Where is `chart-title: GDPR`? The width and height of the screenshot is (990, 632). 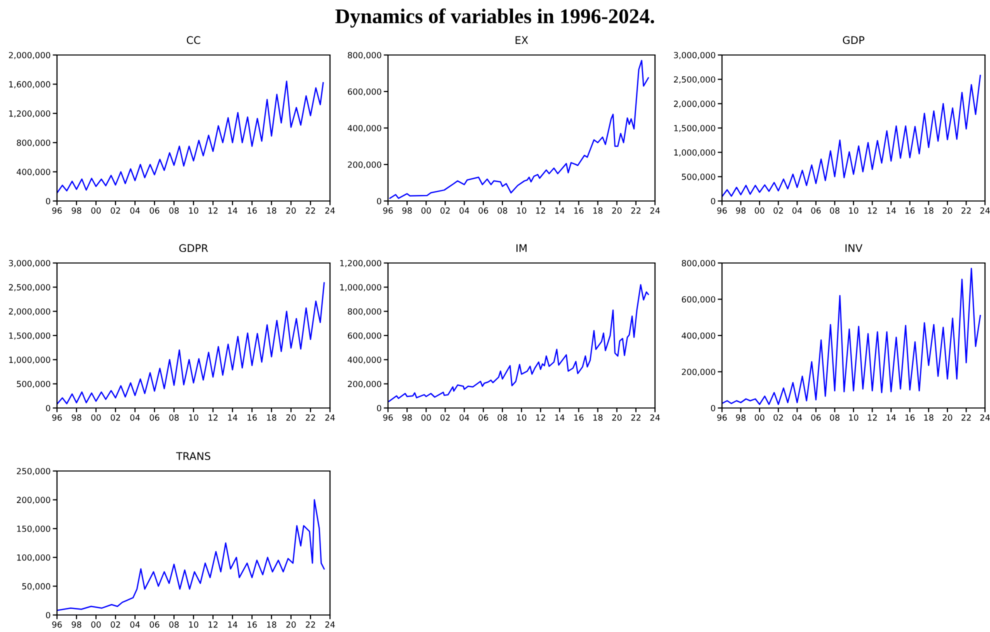 chart-title: GDPR is located at coordinates (193, 248).